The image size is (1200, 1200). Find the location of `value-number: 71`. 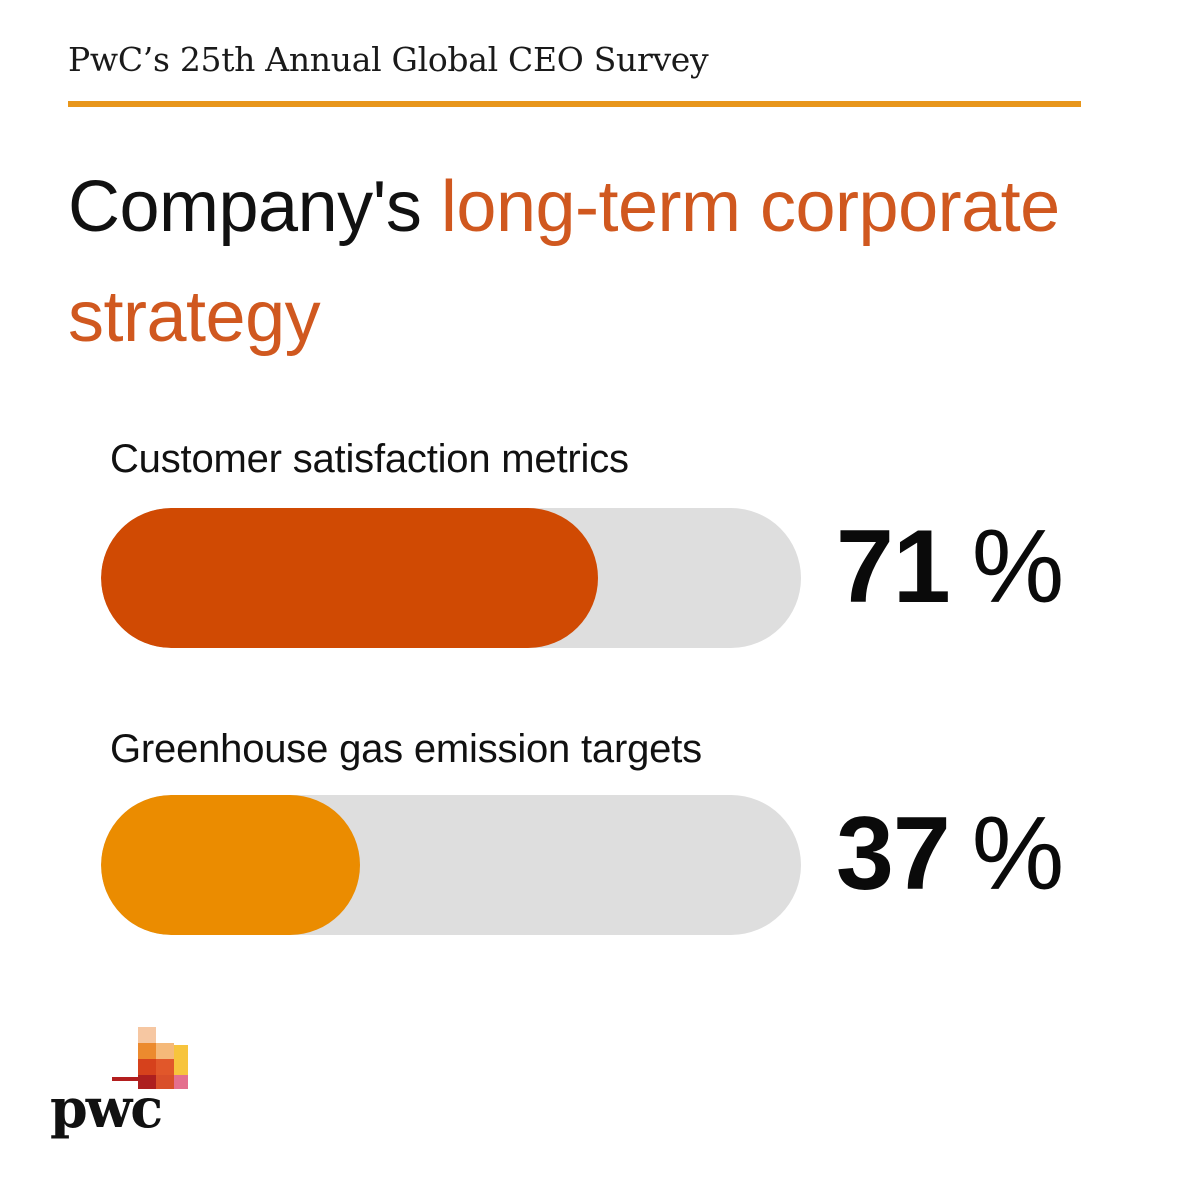

value-number: 71 is located at coordinates (893, 567).